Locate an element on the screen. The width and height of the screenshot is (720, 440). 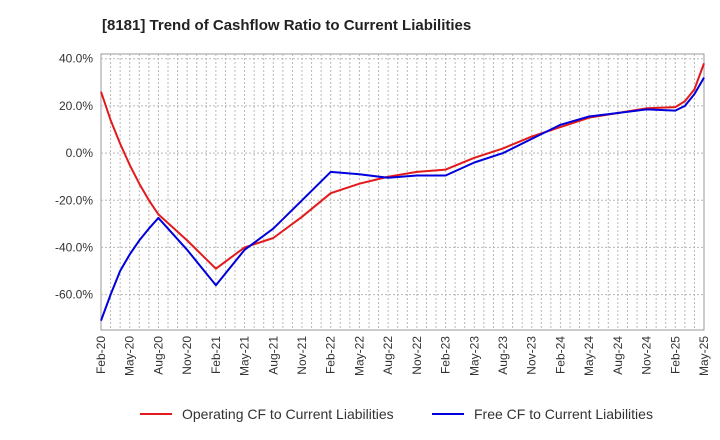
x-tick-label: Aug-21 is located at coordinates (273, 355).